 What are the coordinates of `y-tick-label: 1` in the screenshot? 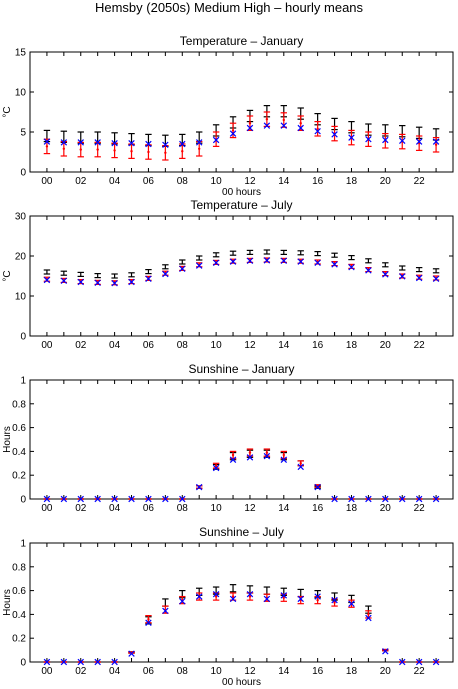 It's located at (23, 544).